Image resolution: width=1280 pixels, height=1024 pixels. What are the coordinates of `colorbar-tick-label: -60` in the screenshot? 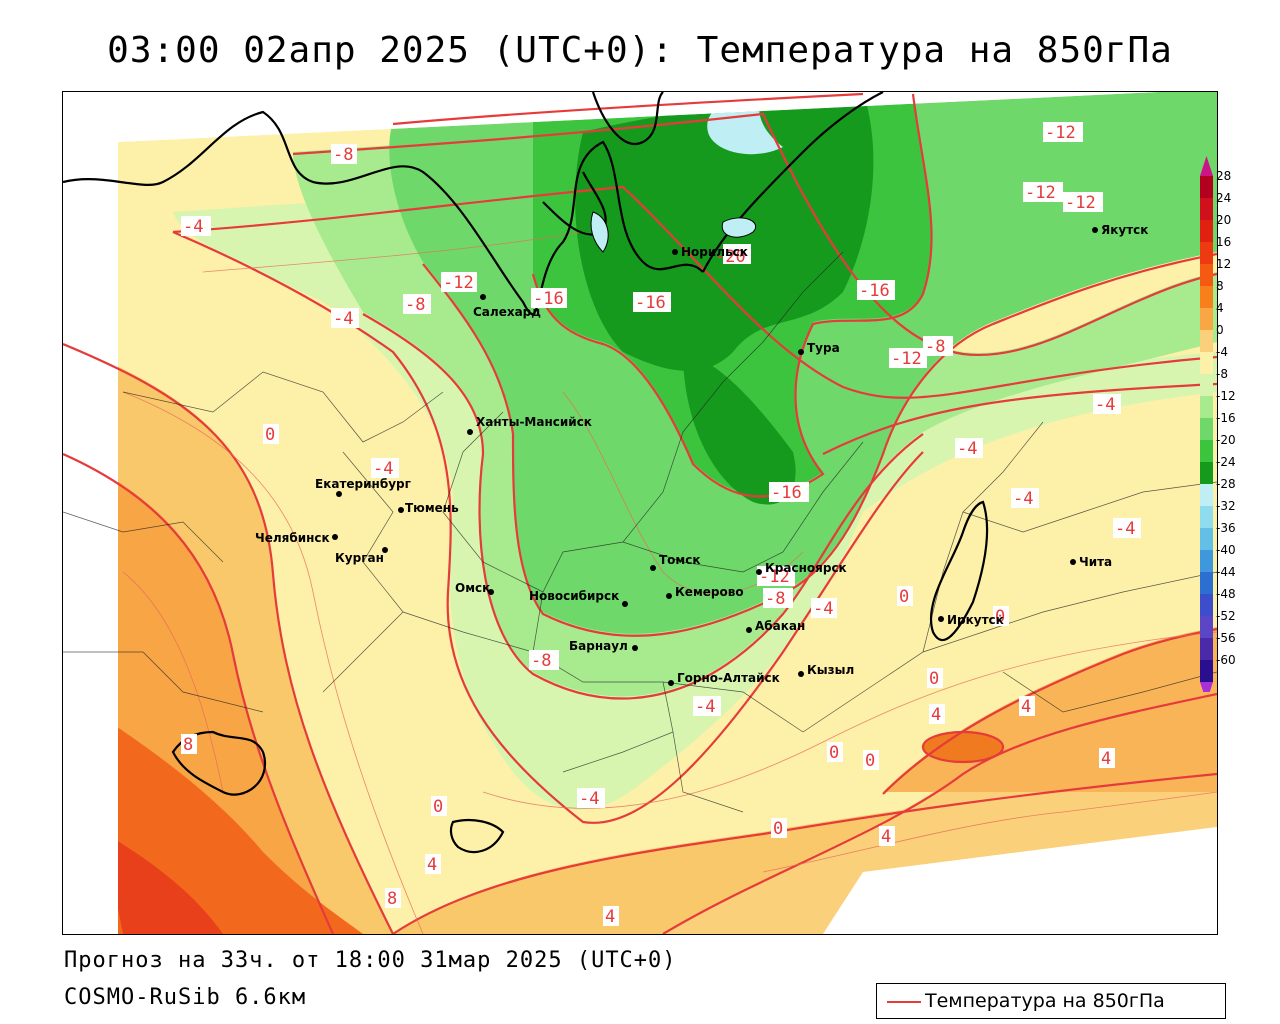 It's located at (1226, 660).